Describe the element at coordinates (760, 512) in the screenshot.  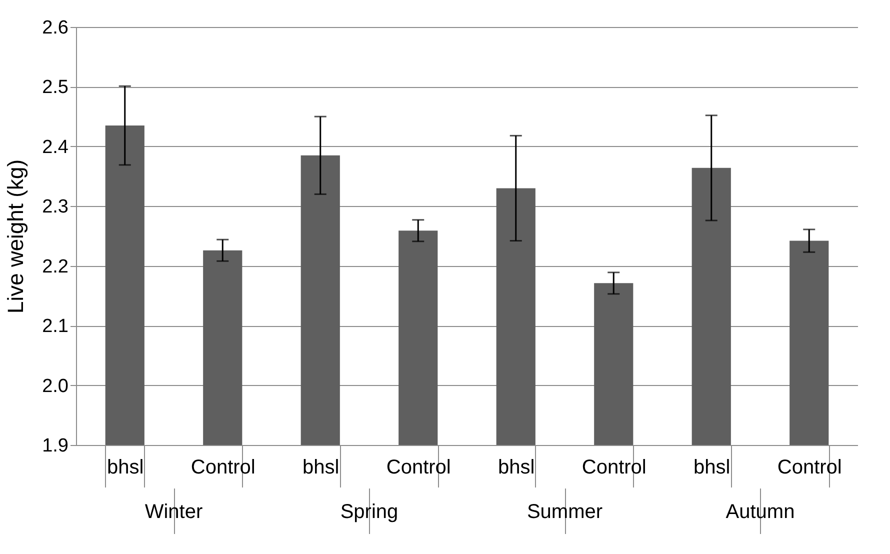
I see `text: Autumn` at that location.